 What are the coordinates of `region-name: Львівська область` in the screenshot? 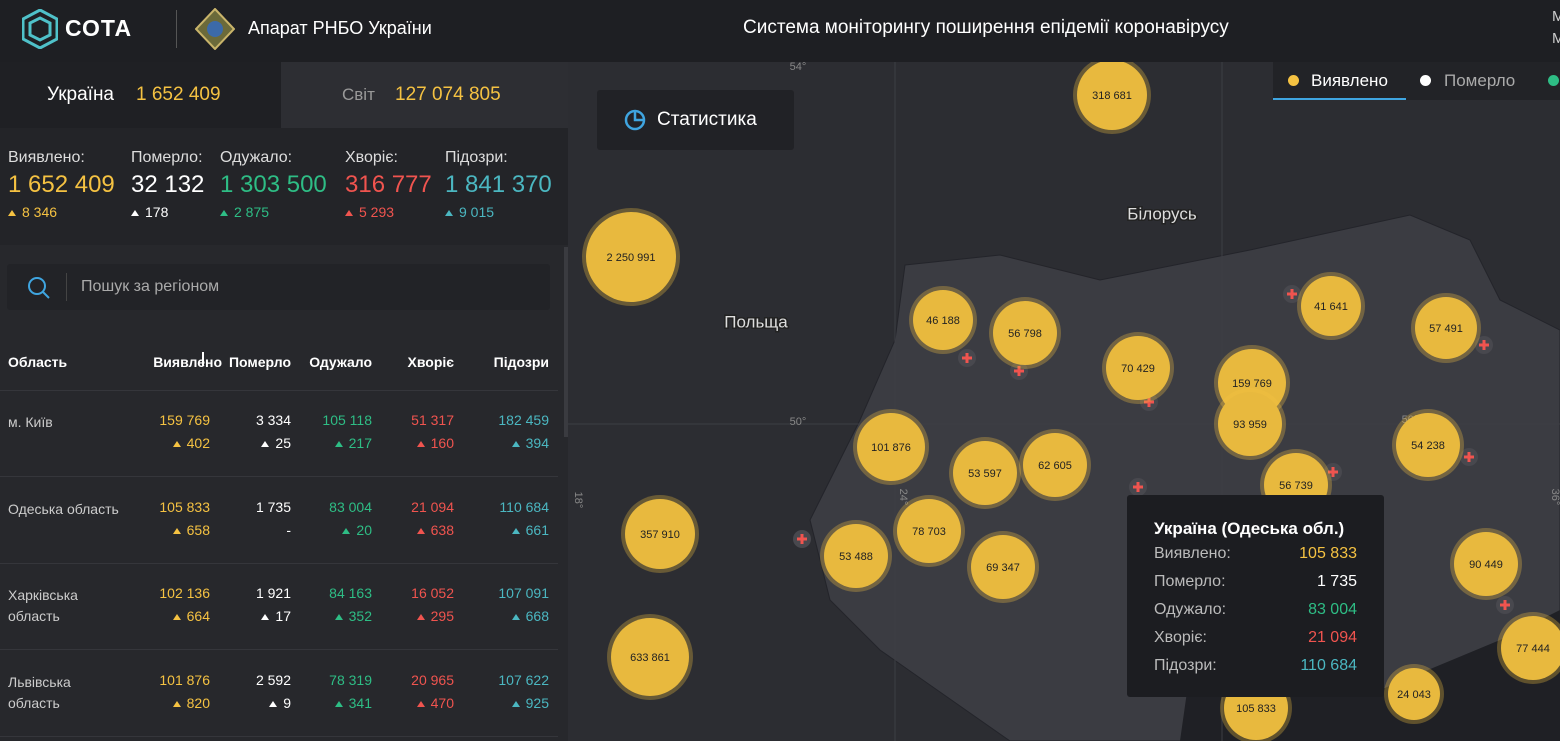 It's located at (39, 693).